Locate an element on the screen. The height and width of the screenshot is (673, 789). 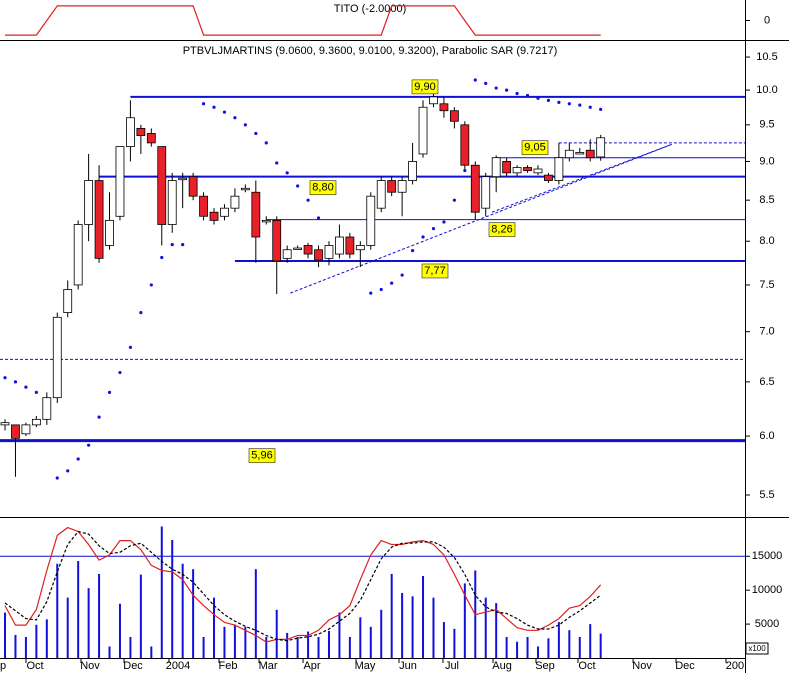
level-label: 9,05 is located at coordinates (534, 148).